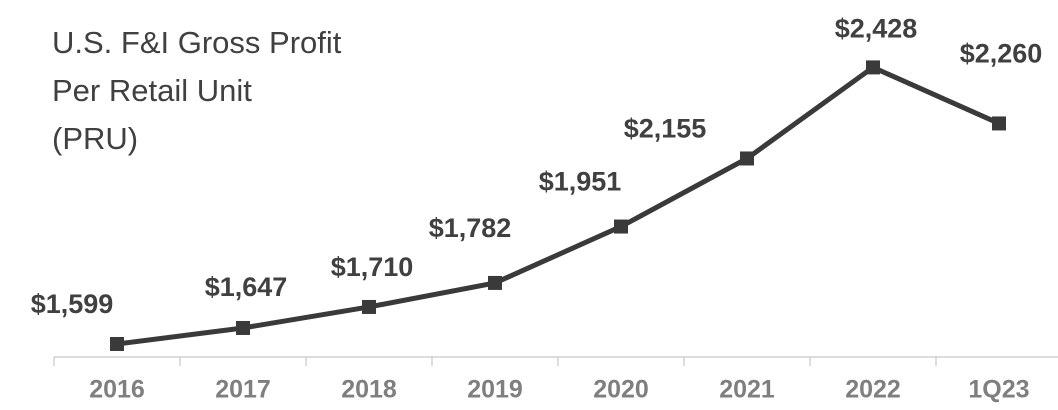 The width and height of the screenshot is (1058, 410). I want to click on x-tick-label: 2021, so click(747, 390).